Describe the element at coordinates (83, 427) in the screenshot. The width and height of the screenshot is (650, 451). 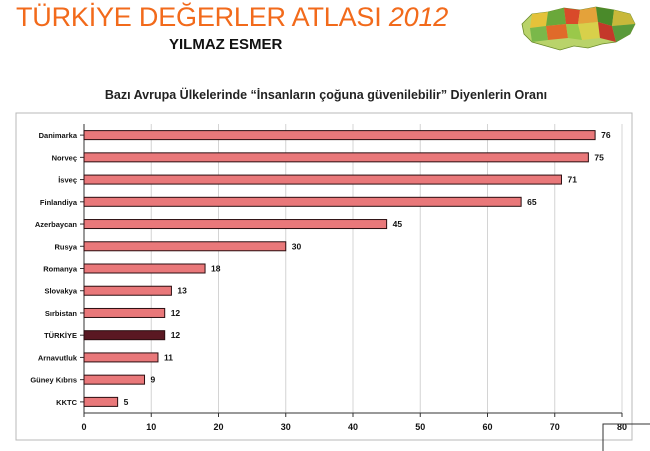
I see `x-tick-label: 0` at that location.